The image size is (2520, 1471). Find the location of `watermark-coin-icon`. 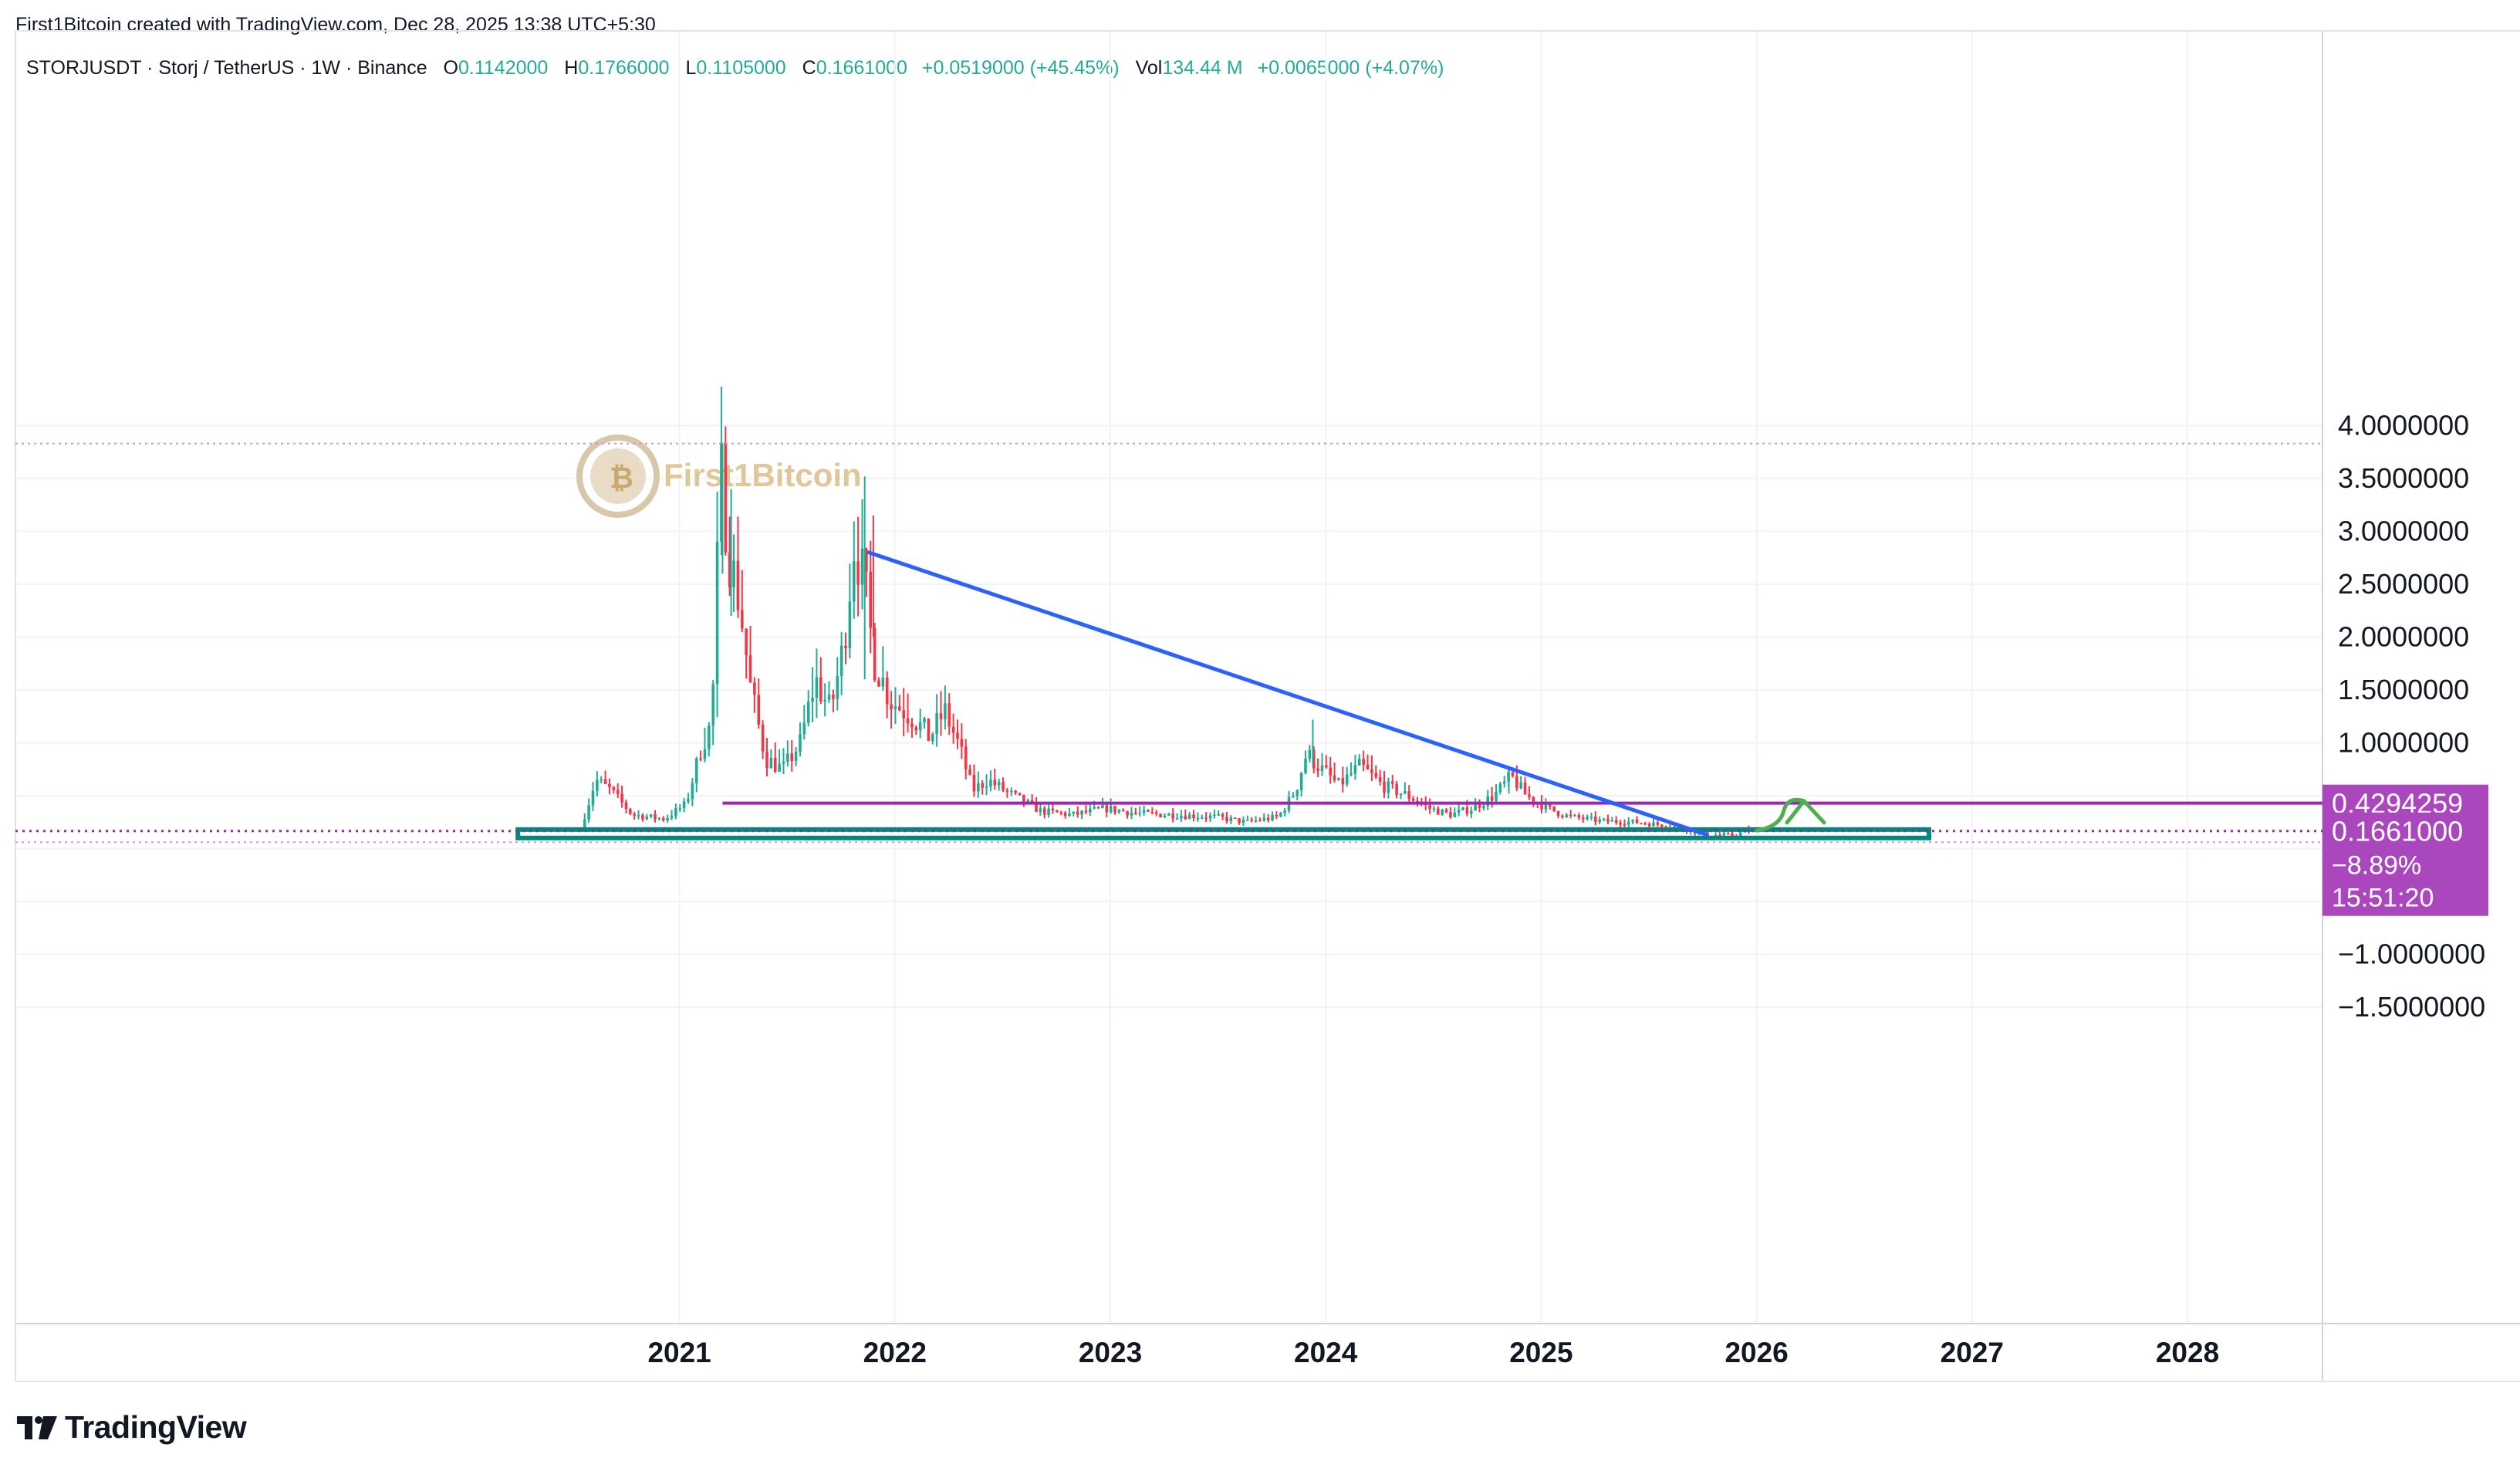

watermark-coin-icon is located at coordinates (618, 476).